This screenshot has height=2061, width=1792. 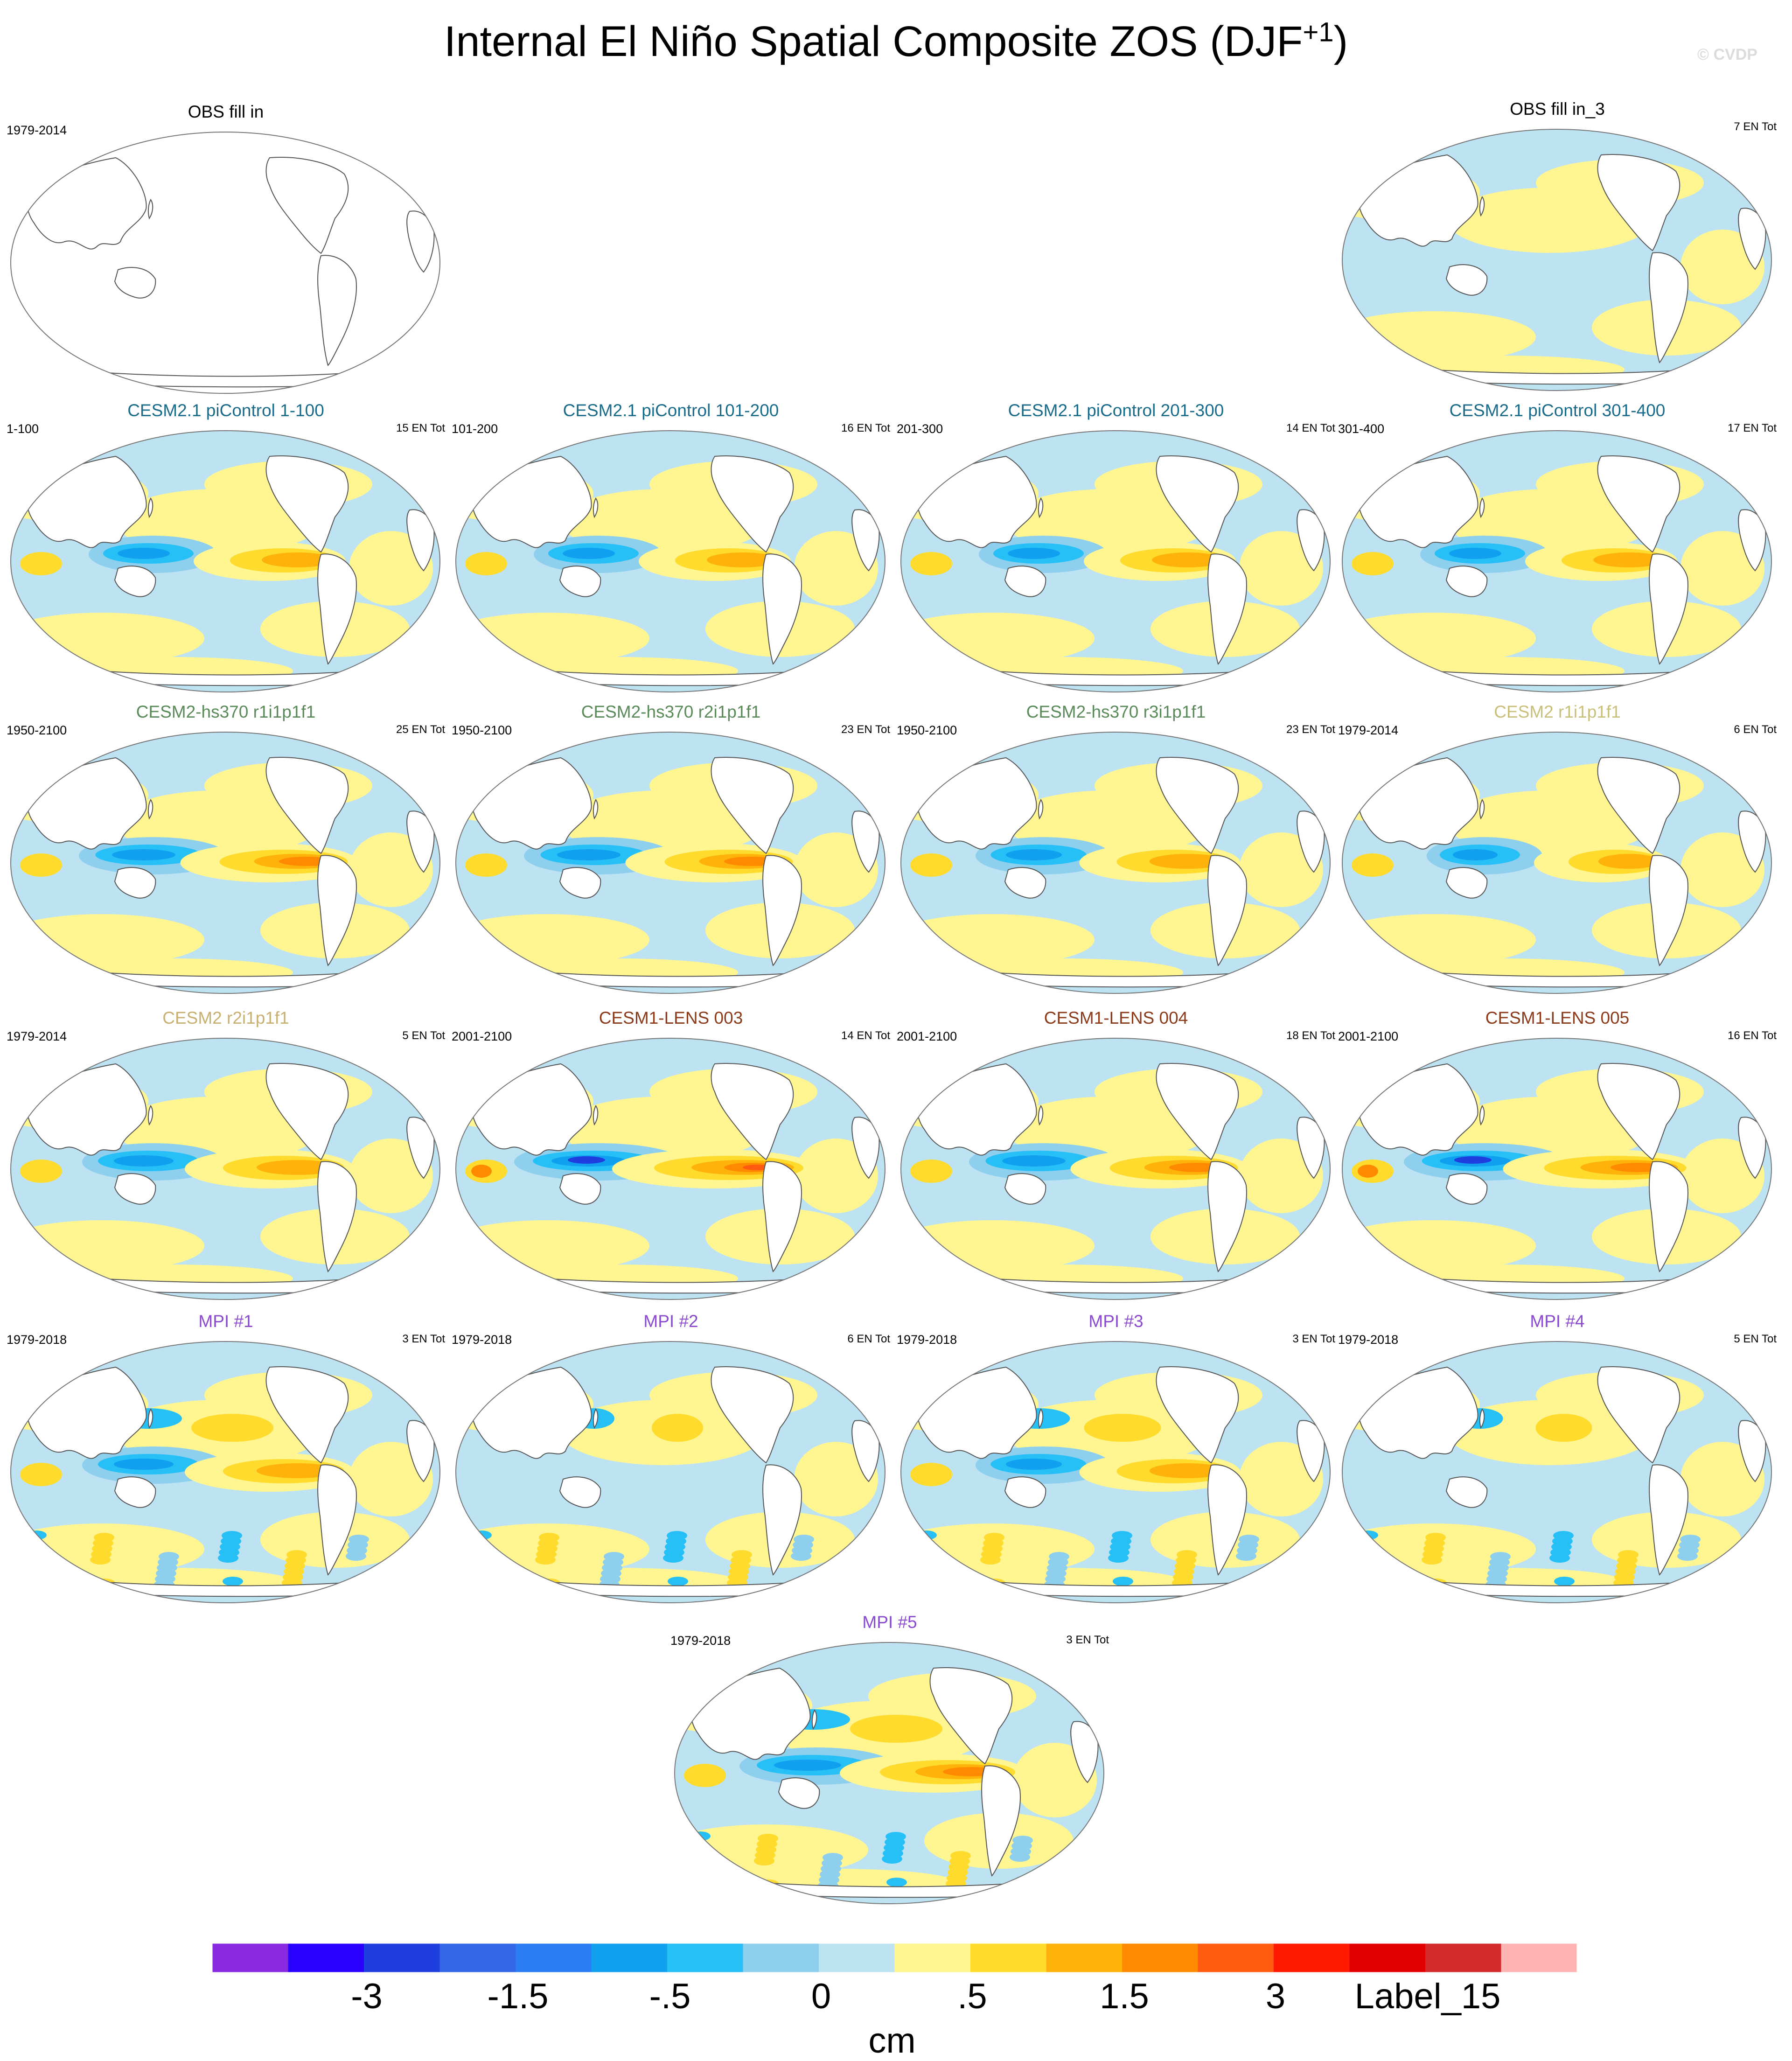 I want to click on map-panel-hs1: CESM2-hs370 r1i1p1f1 1950-2100 25 EN Tot, so click(x=226, y=851).